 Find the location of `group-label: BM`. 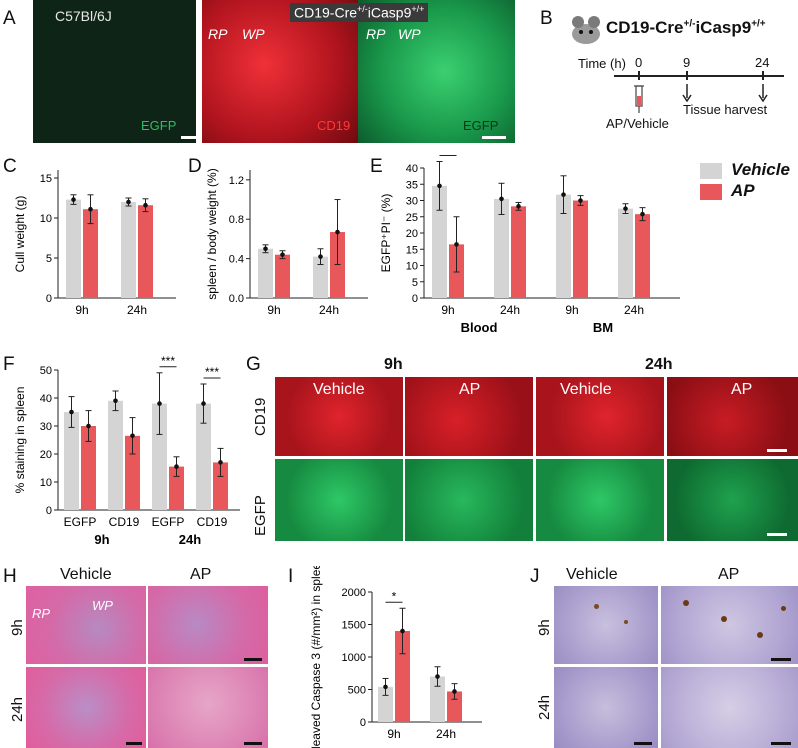

group-label: BM is located at coordinates (603, 327).